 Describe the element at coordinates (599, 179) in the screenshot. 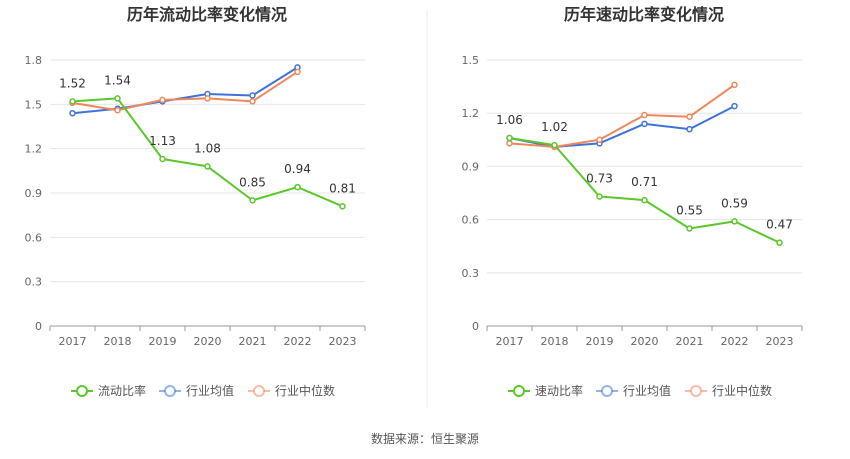

I see `data-label: 0.73` at that location.